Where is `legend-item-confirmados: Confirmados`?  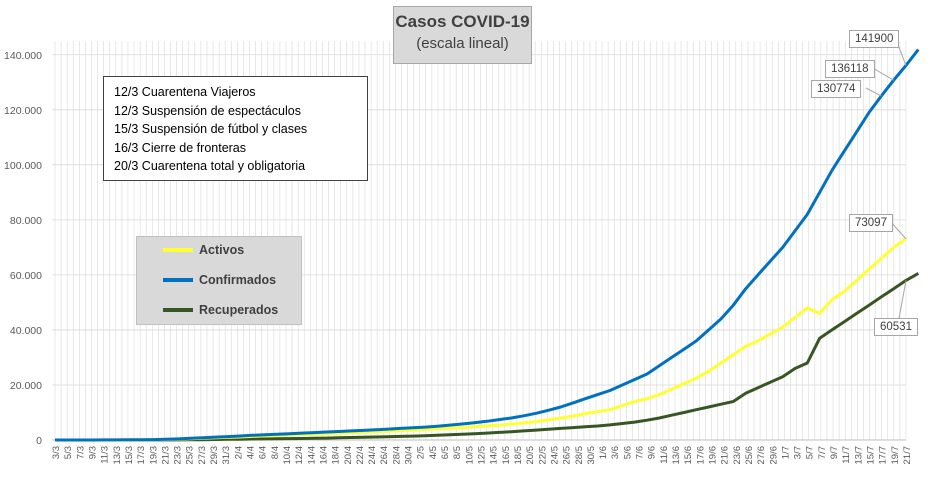 legend-item-confirmados: Confirmados is located at coordinates (219, 280).